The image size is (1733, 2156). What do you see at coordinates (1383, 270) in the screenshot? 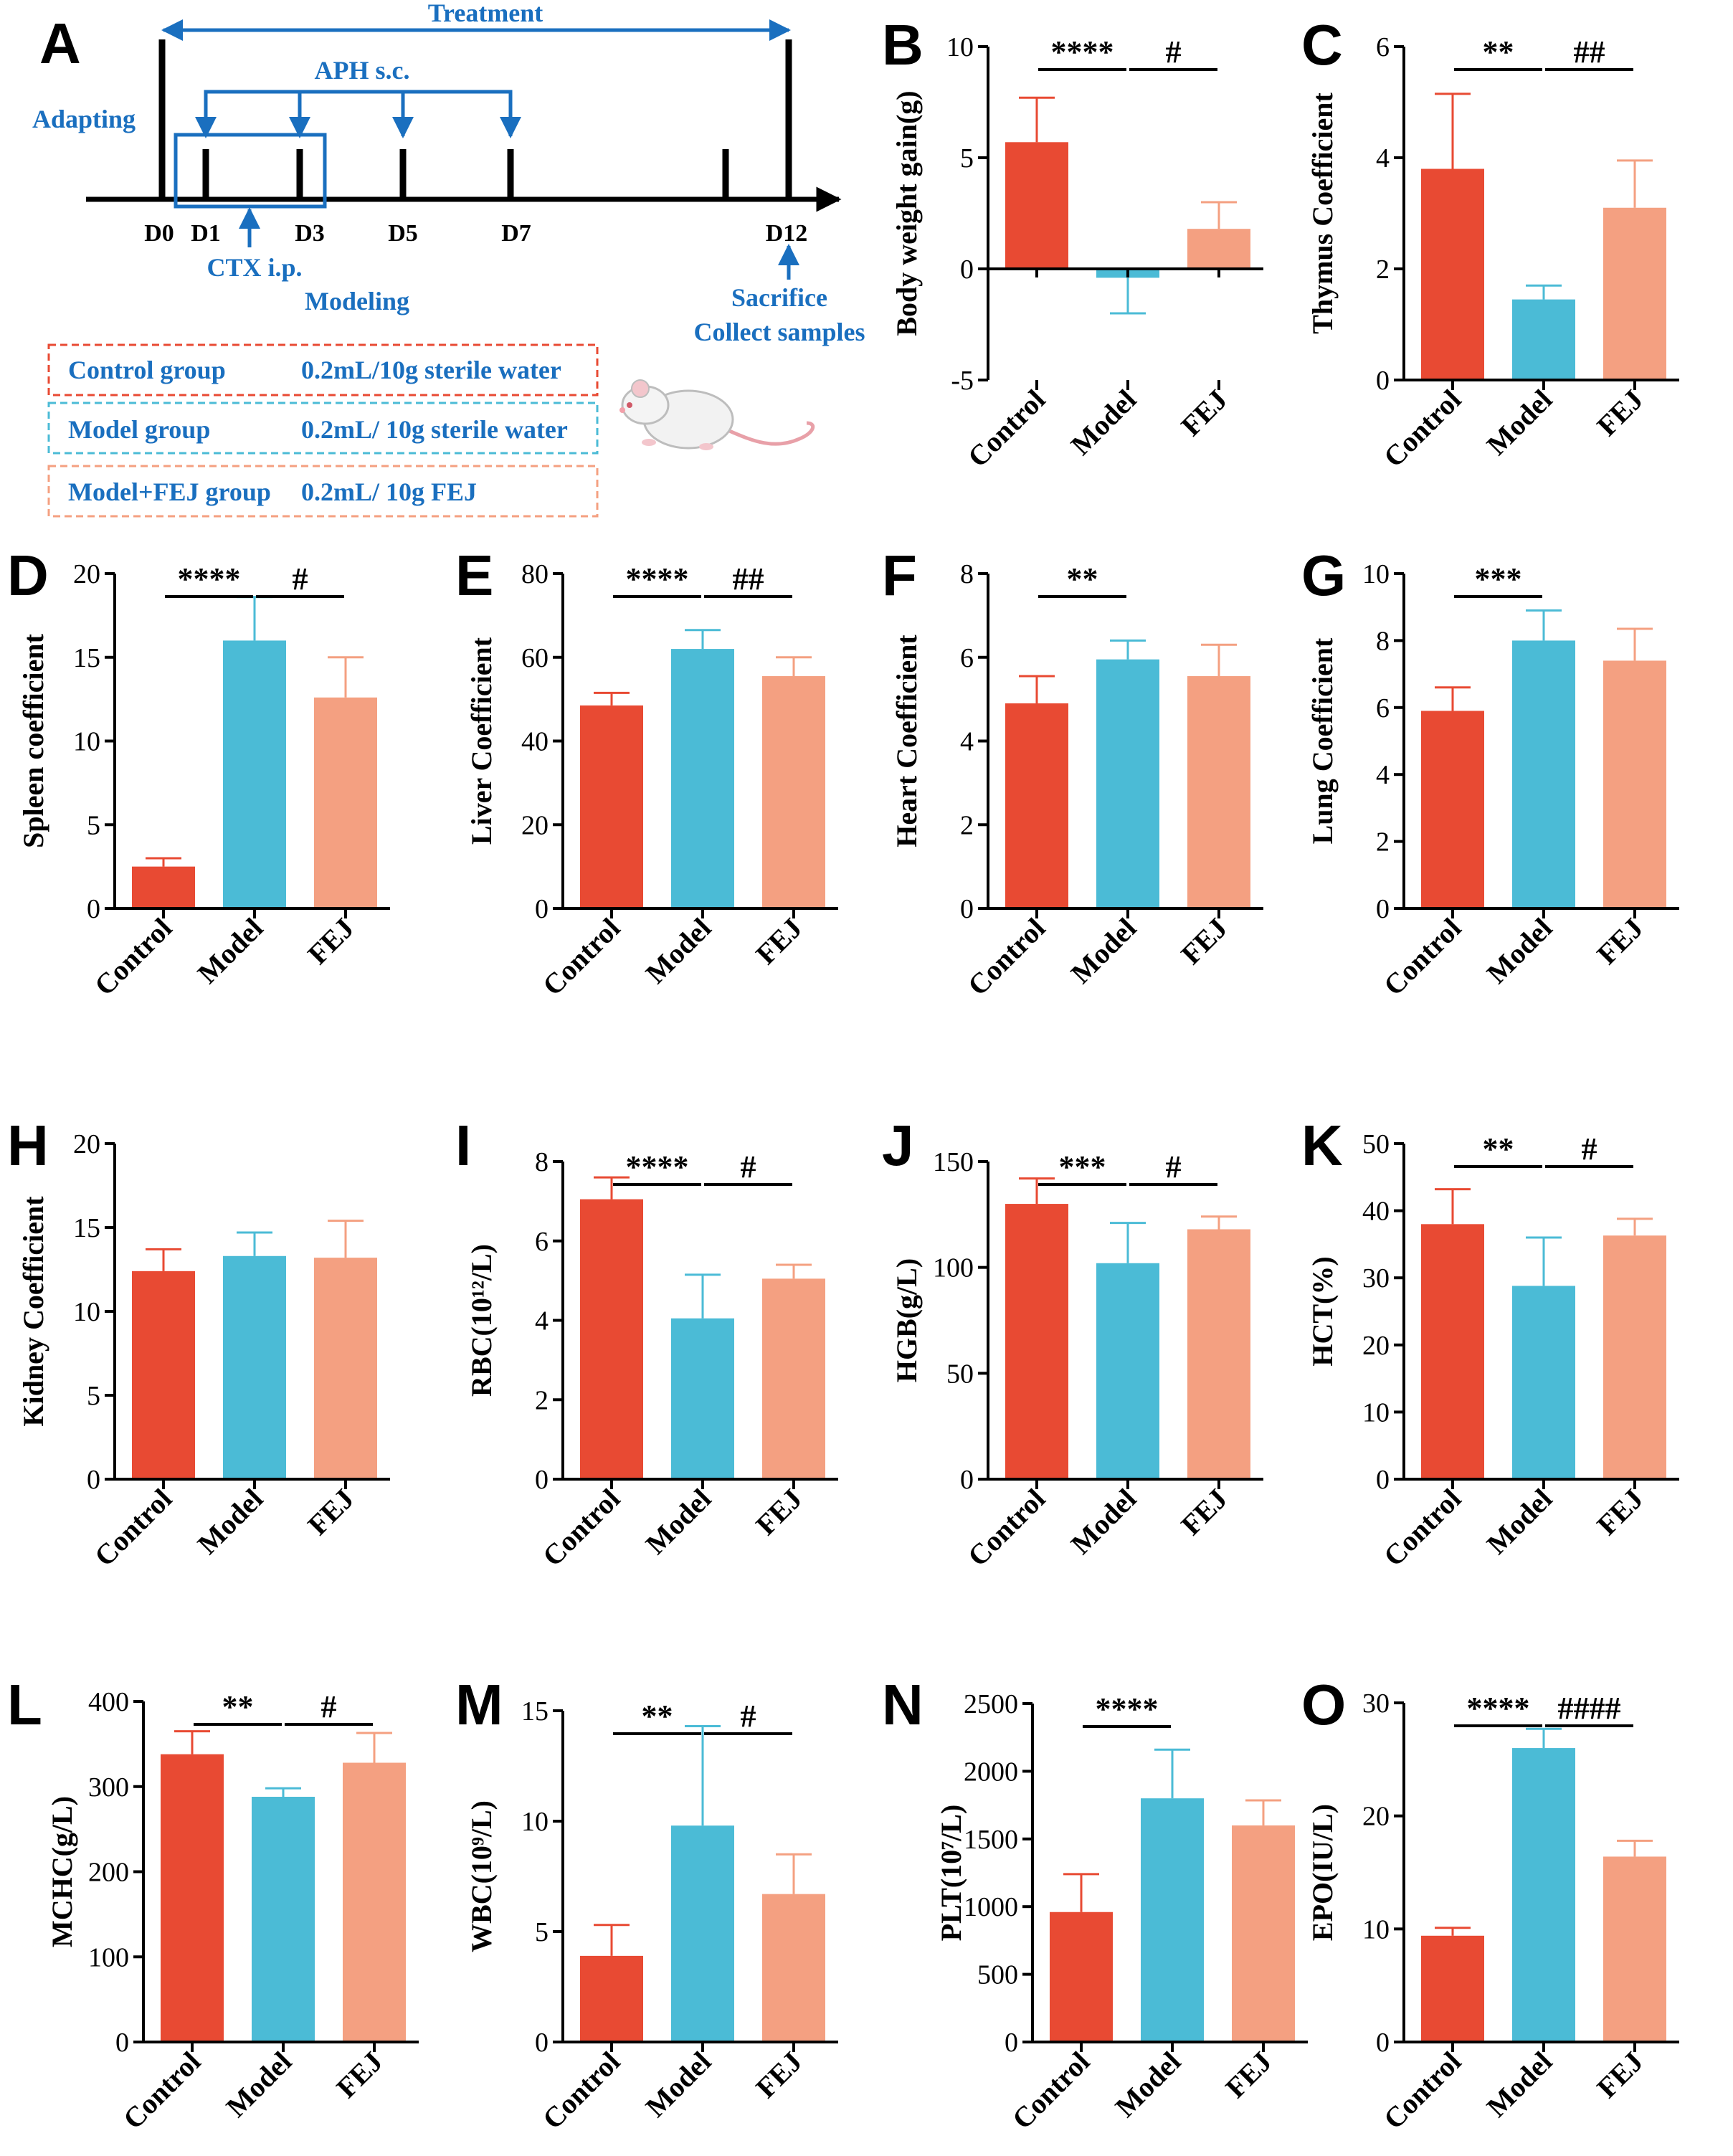
I see `y-tick-label: 2` at bounding box center [1383, 270].